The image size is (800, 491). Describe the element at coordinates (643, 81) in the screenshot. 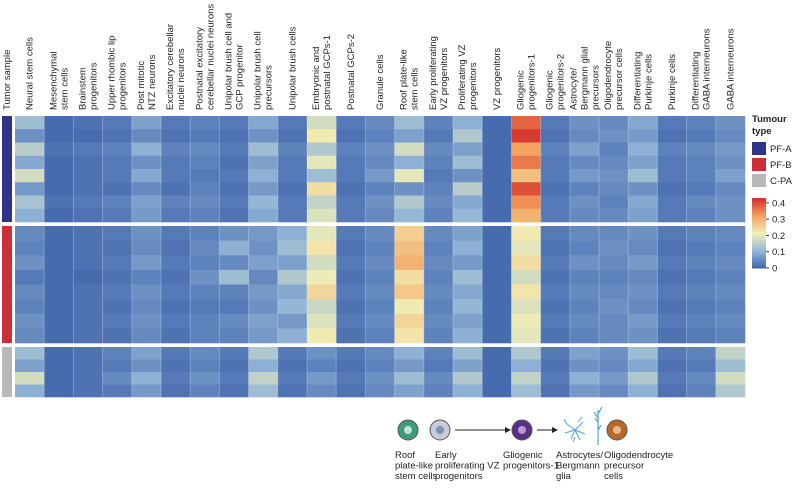

I see `column-label: DifferentiatingPurkinje cells` at that location.